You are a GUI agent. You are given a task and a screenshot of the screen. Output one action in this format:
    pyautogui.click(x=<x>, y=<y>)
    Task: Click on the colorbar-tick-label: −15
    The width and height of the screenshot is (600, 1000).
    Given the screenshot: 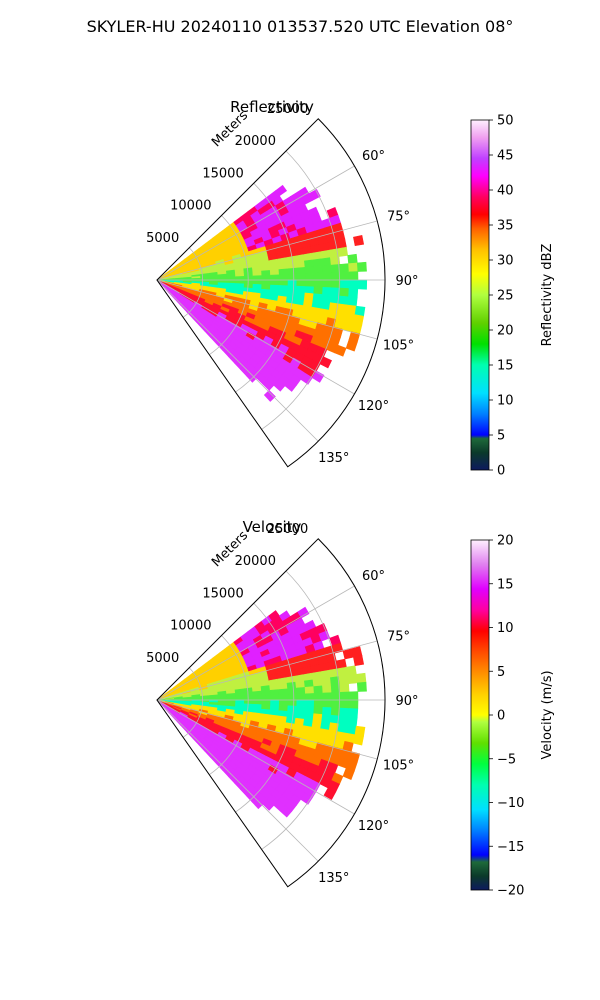 What is the action you would take?
    pyautogui.click(x=510, y=847)
    